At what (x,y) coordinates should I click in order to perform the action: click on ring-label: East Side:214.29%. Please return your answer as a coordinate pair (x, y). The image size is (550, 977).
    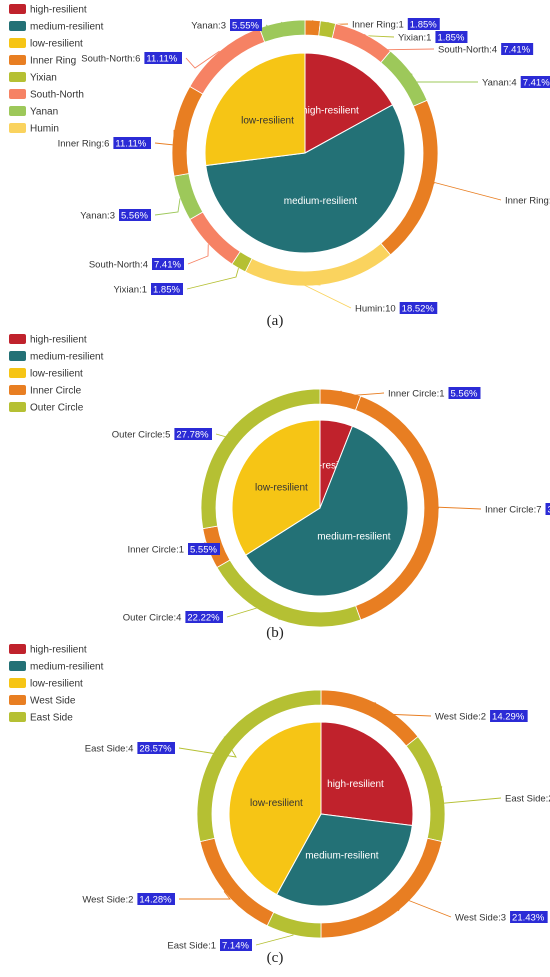
    Looking at the image, I should click on (527, 798).